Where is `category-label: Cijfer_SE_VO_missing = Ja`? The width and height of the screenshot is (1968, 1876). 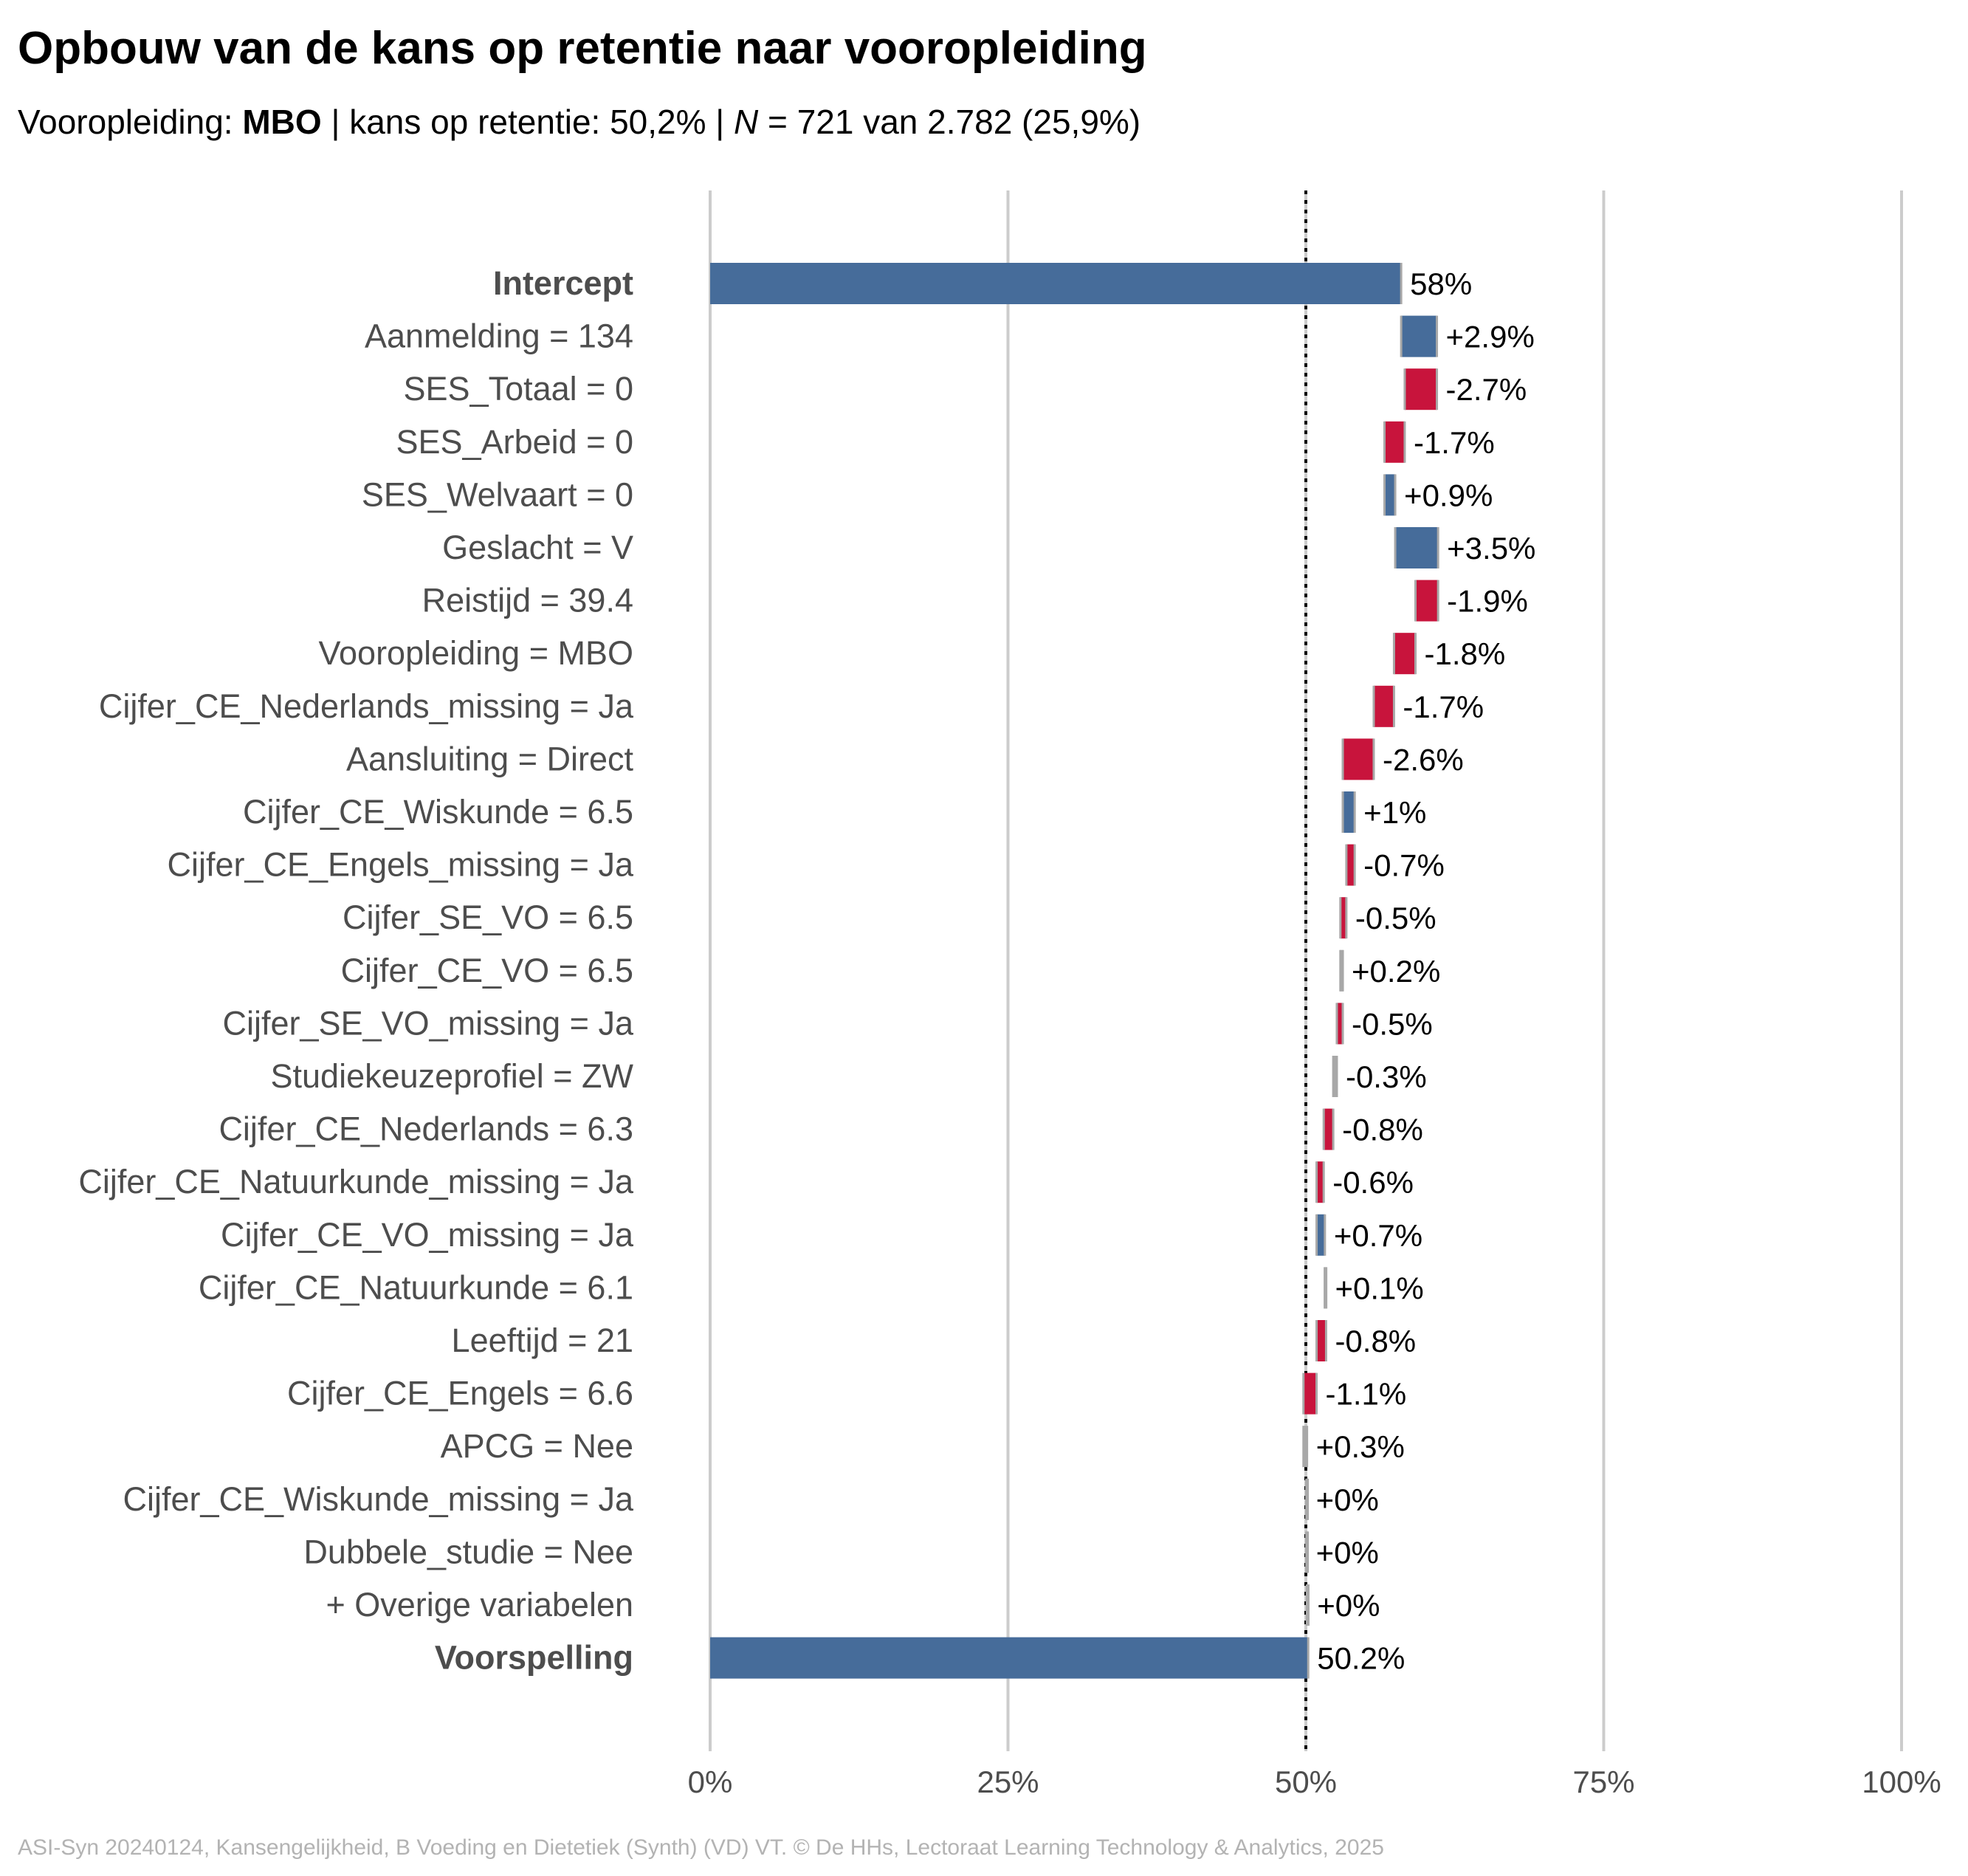 category-label: Cijfer_SE_VO_missing = Ja is located at coordinates (429, 1023).